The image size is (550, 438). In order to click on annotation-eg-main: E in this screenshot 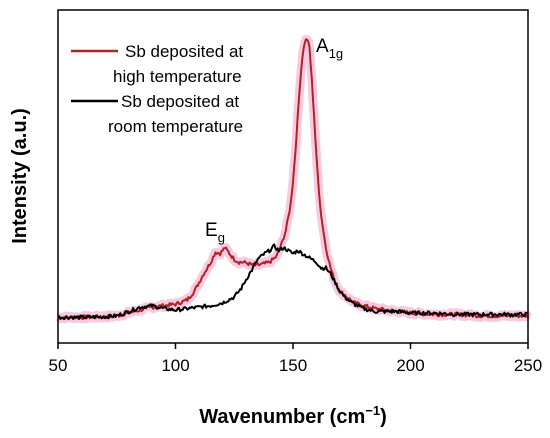, I will do `click(211, 230)`.